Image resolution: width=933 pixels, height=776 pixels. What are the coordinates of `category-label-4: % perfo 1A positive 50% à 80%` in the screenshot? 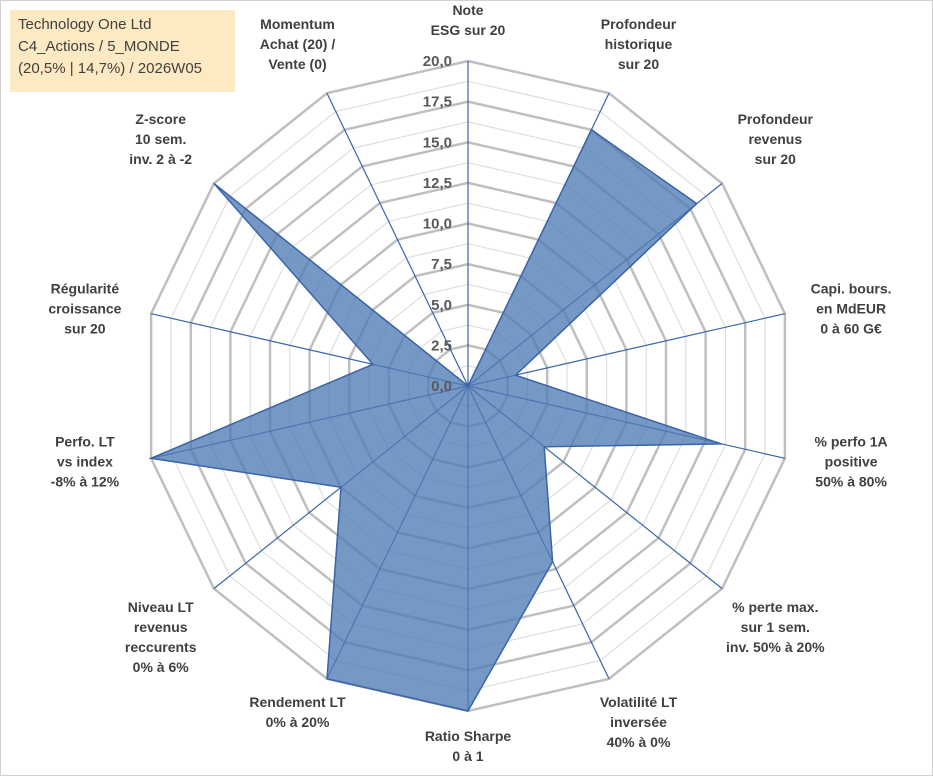 It's located at (851, 461).